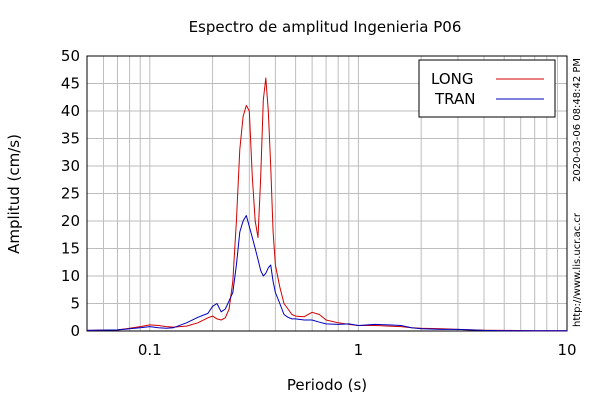 The height and width of the screenshot is (400, 600). Describe the element at coordinates (70, 56) in the screenshot. I see `y-tick-label: 50` at that location.